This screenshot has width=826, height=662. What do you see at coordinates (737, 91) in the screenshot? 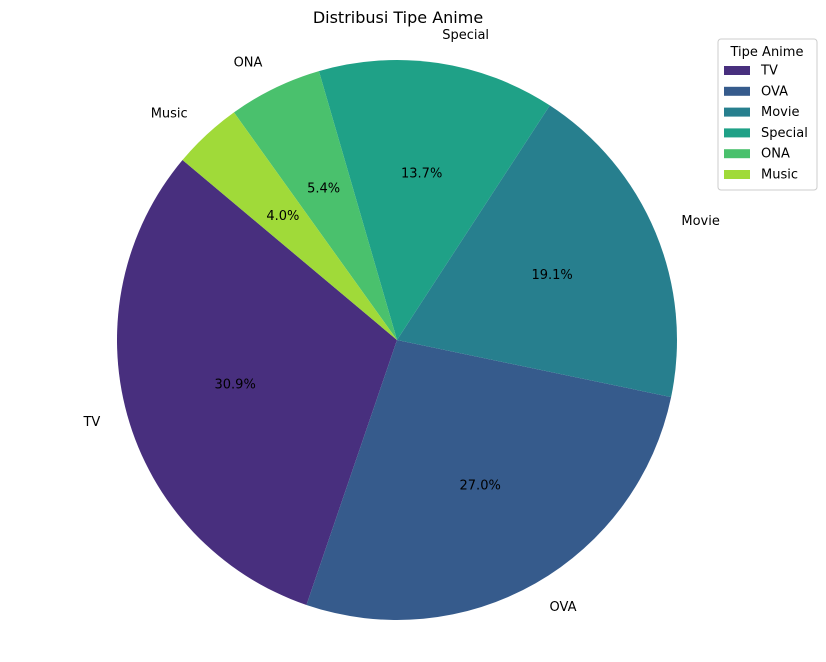
I see `legend-swatch-ova` at bounding box center [737, 91].